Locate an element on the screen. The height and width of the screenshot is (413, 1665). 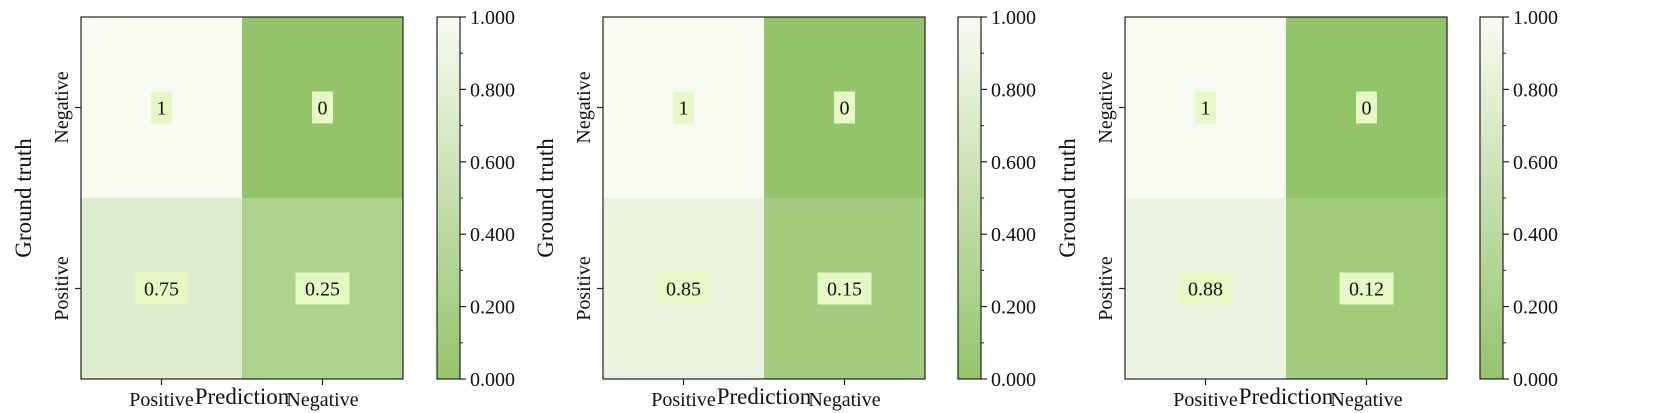
cell-value-label: 0.75 is located at coordinates (161, 290).